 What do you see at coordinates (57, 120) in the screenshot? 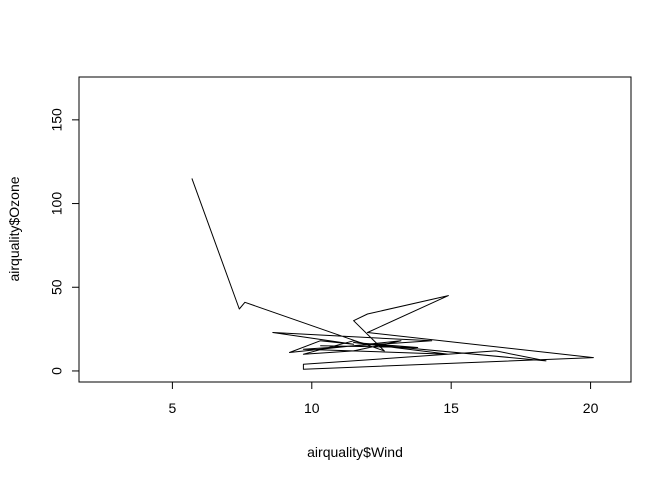
I see `y-tick-label: 150` at bounding box center [57, 120].